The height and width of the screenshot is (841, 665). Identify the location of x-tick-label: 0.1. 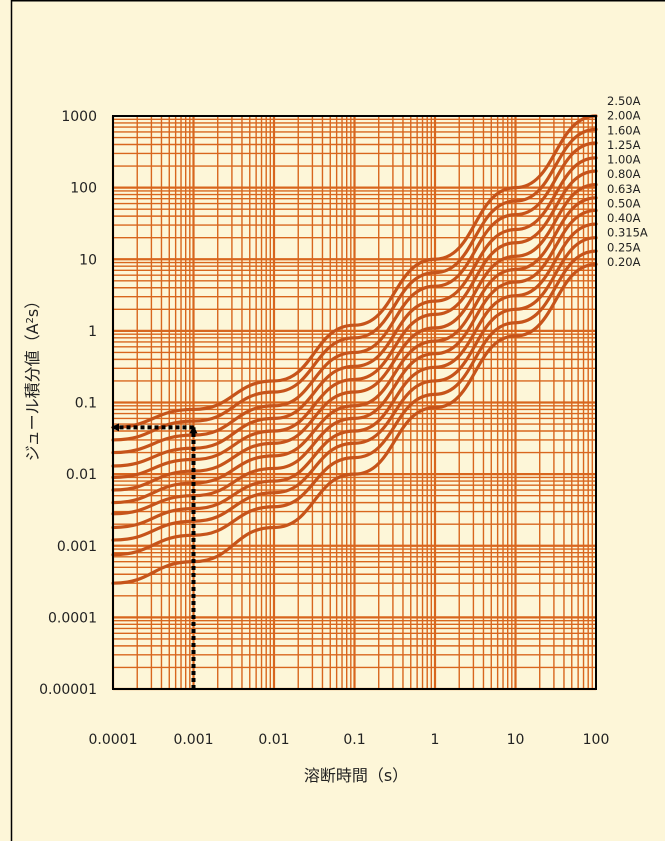
(354, 740).